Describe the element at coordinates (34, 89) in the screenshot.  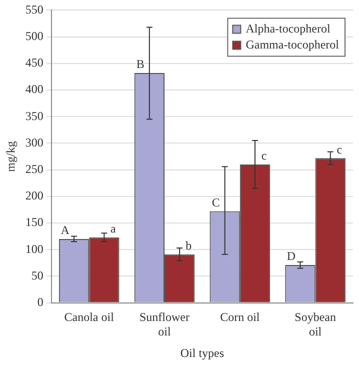
I see `y-tick-label: 400` at that location.